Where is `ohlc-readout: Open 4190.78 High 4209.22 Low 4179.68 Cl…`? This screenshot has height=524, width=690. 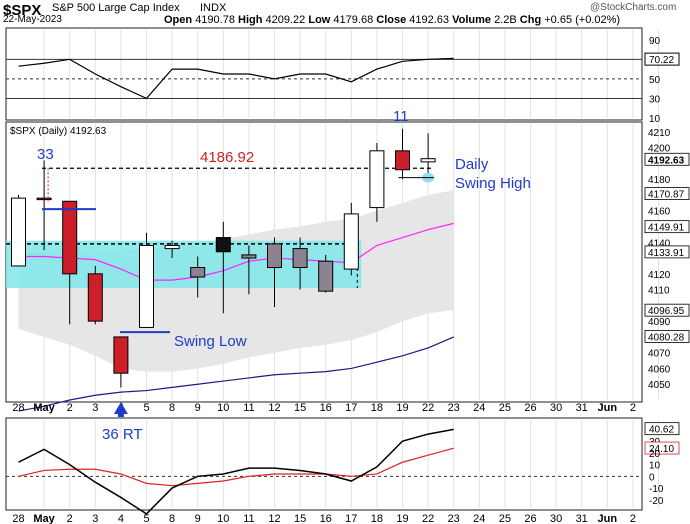 ohlc-readout: Open 4190.78 High 4209.22 Low 4179.68 Cl… is located at coordinates (392, 20).